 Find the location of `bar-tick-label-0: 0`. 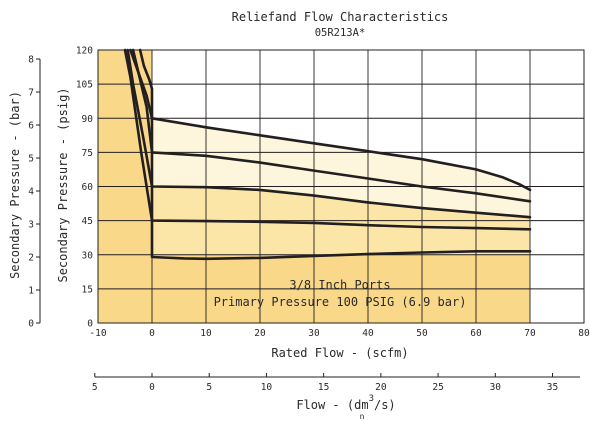

bar-tick-label-0: 0 is located at coordinates (31, 324).